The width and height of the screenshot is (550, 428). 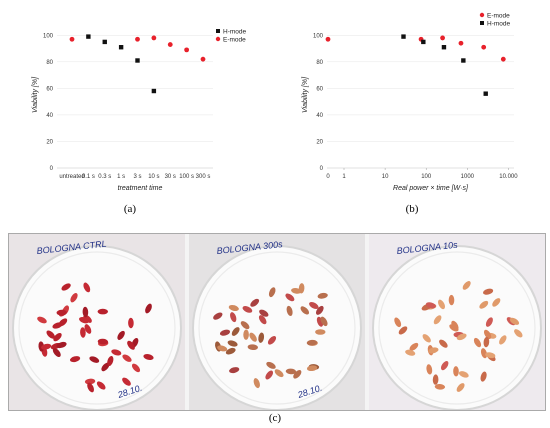 What do you see at coordinates (426, 177) in the screenshot?
I see `x-tick-label-3: 100` at bounding box center [426, 177].